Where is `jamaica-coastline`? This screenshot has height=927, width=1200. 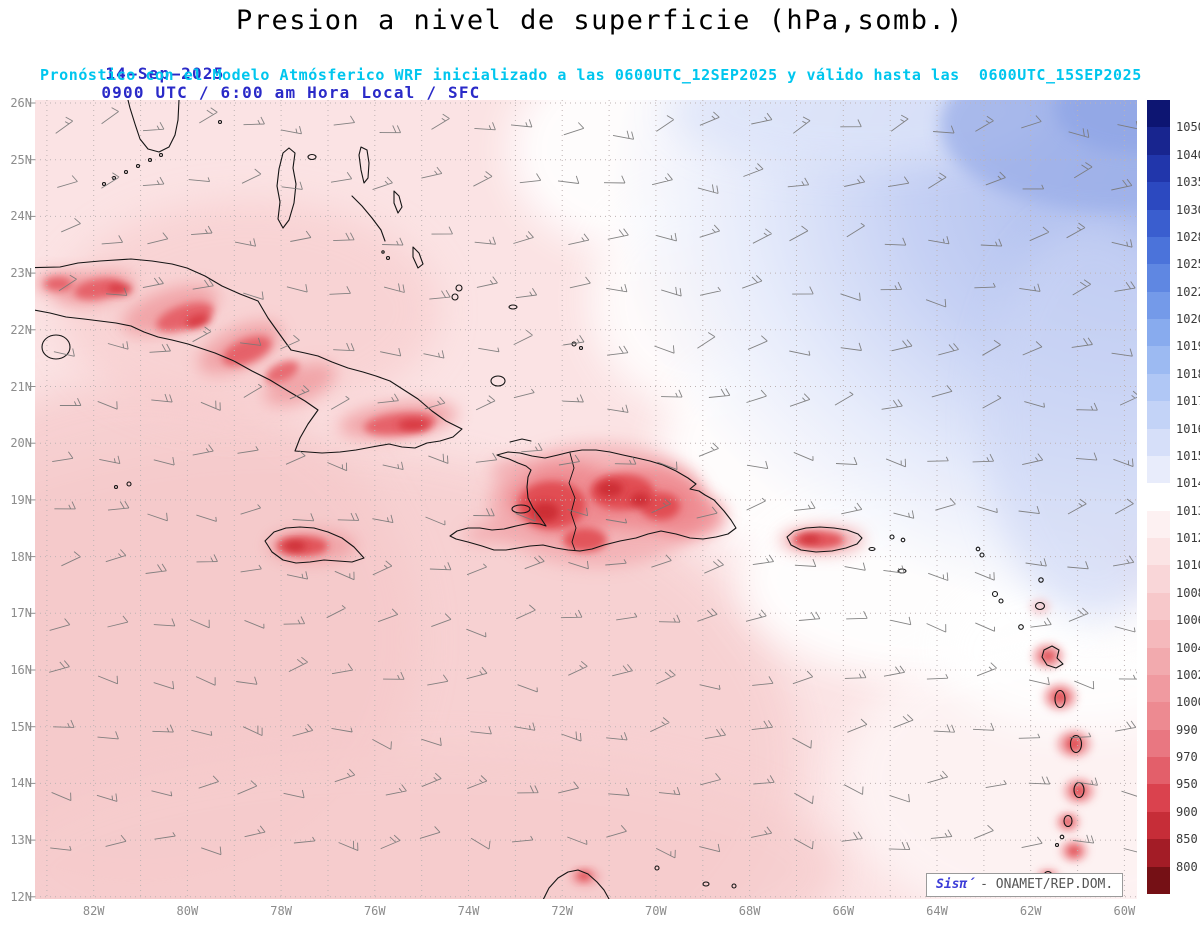 jamaica-coastline is located at coordinates (314, 545).